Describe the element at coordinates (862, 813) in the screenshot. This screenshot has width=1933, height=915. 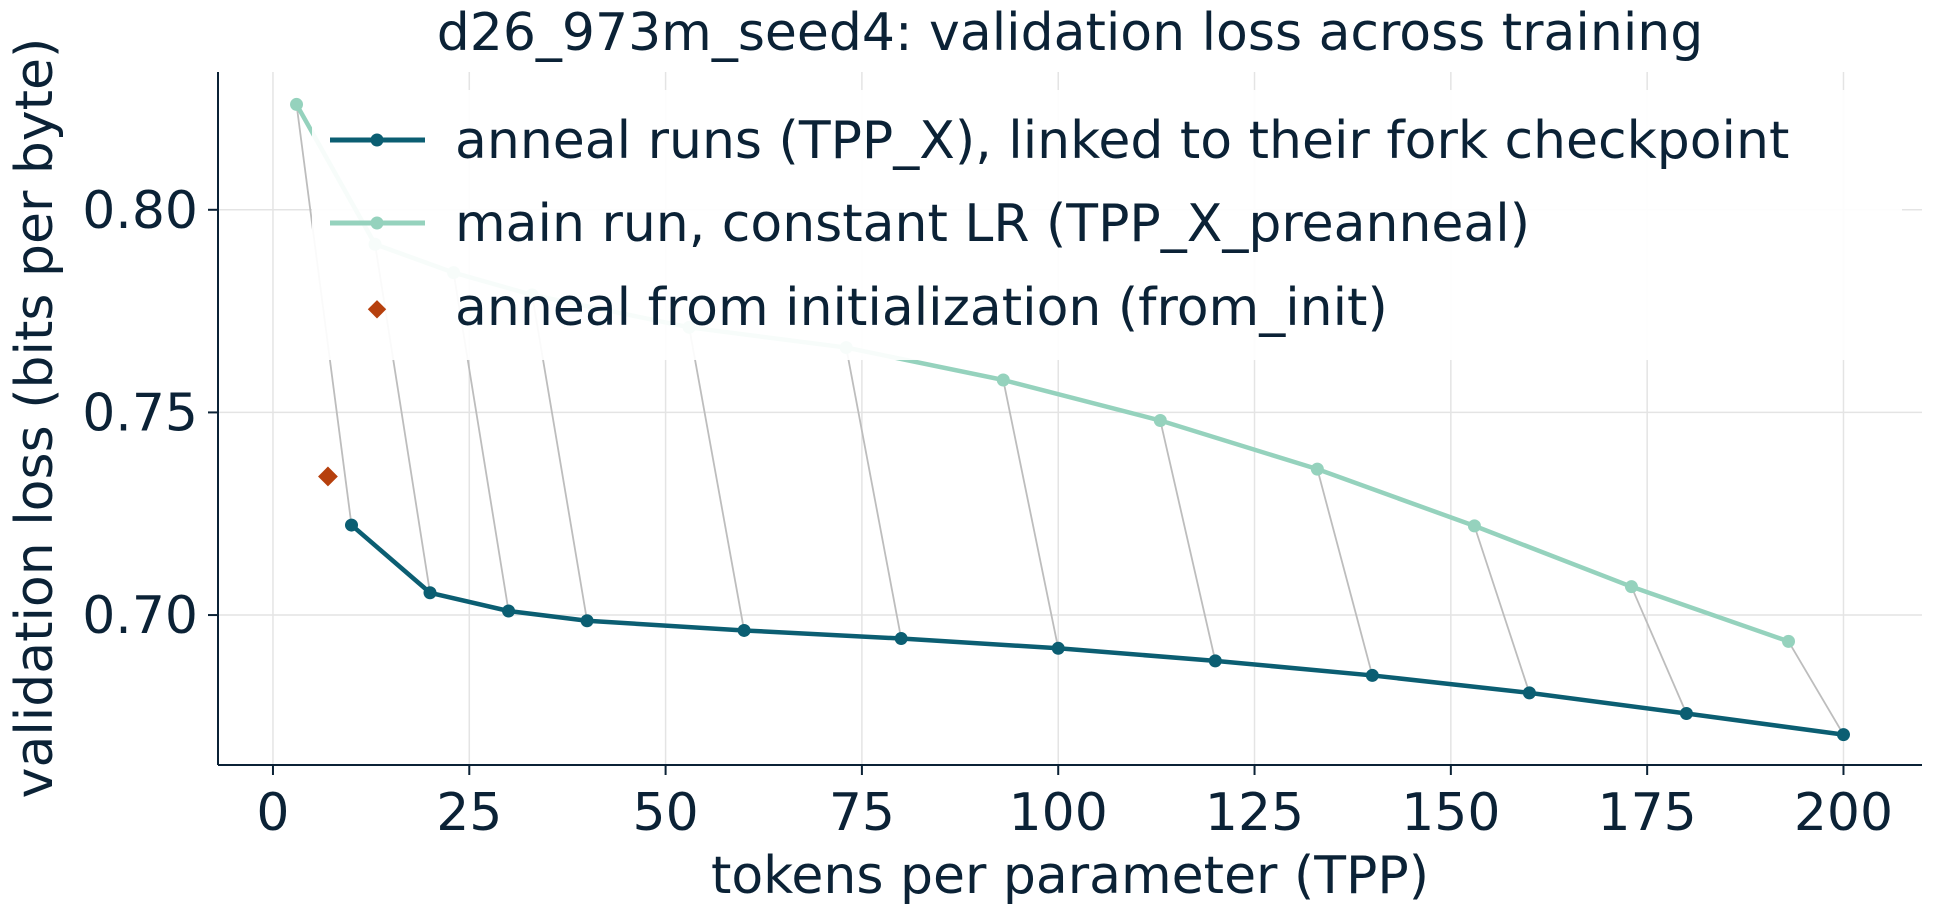
I see `x-tick-label: 75` at that location.